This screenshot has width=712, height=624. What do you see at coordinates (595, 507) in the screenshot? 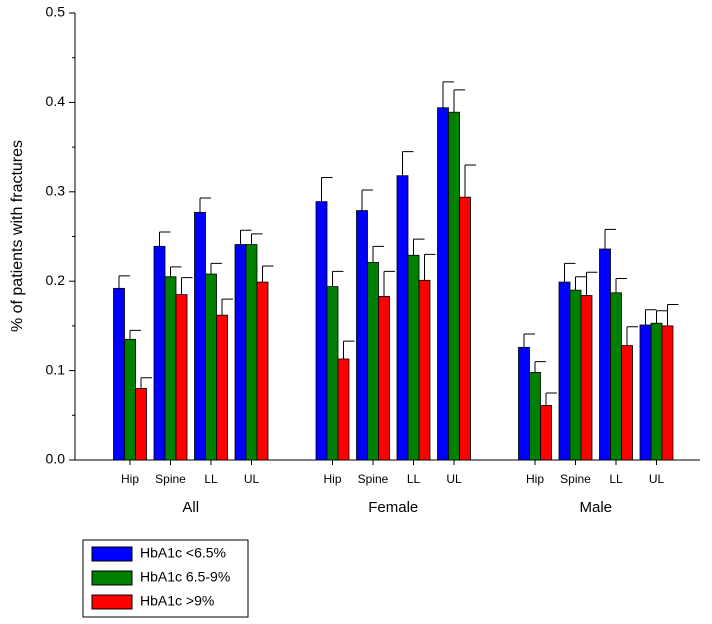
I see `group-label: Male` at bounding box center [595, 507].